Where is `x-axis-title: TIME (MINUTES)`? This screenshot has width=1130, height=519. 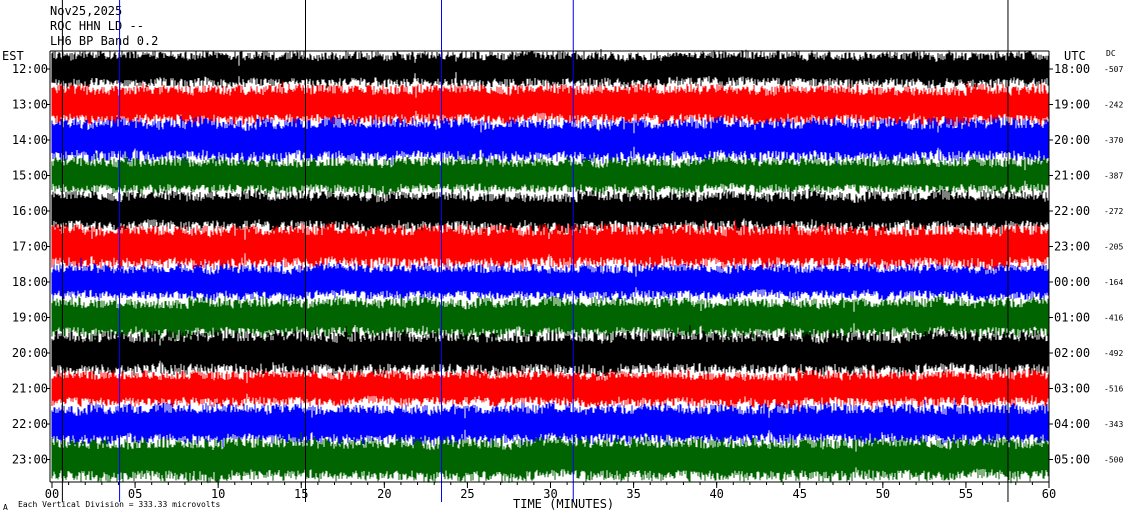 x-axis-title: TIME (MINUTES) is located at coordinates (563, 504).